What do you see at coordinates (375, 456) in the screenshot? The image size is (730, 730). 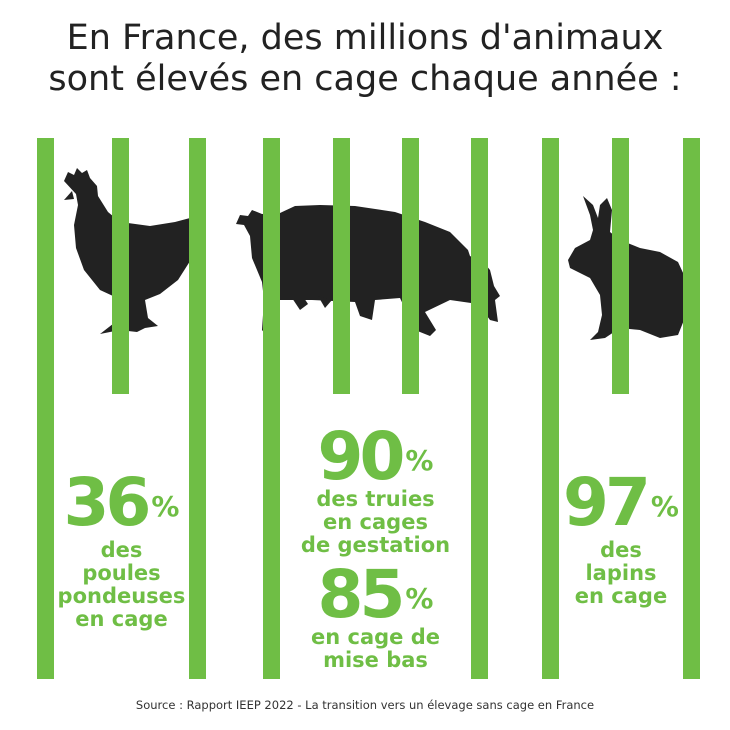 I see `sows-gestation-percentage: 90%` at bounding box center [375, 456].